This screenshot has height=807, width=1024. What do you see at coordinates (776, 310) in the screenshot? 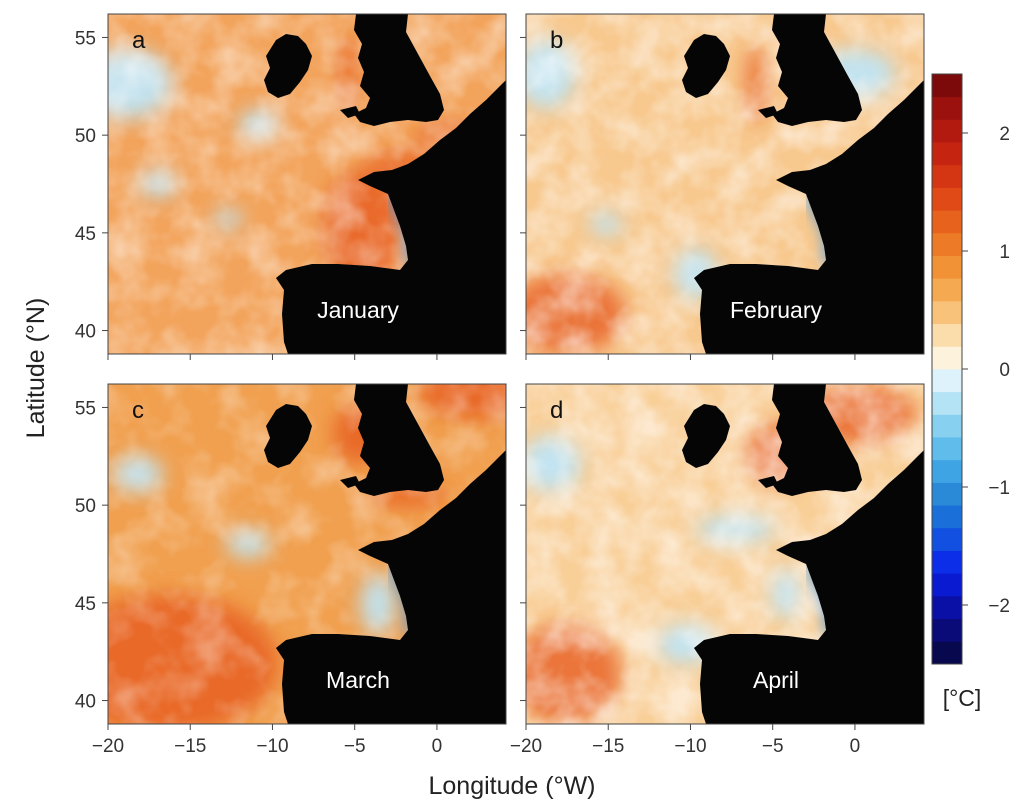
I see `month-label: February` at bounding box center [776, 310].